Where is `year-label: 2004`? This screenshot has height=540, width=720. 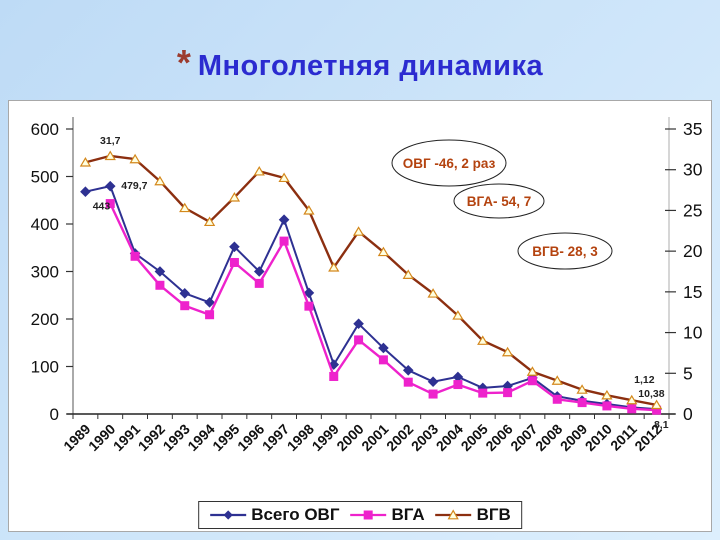 year-label: 2004 is located at coordinates (449, 437).